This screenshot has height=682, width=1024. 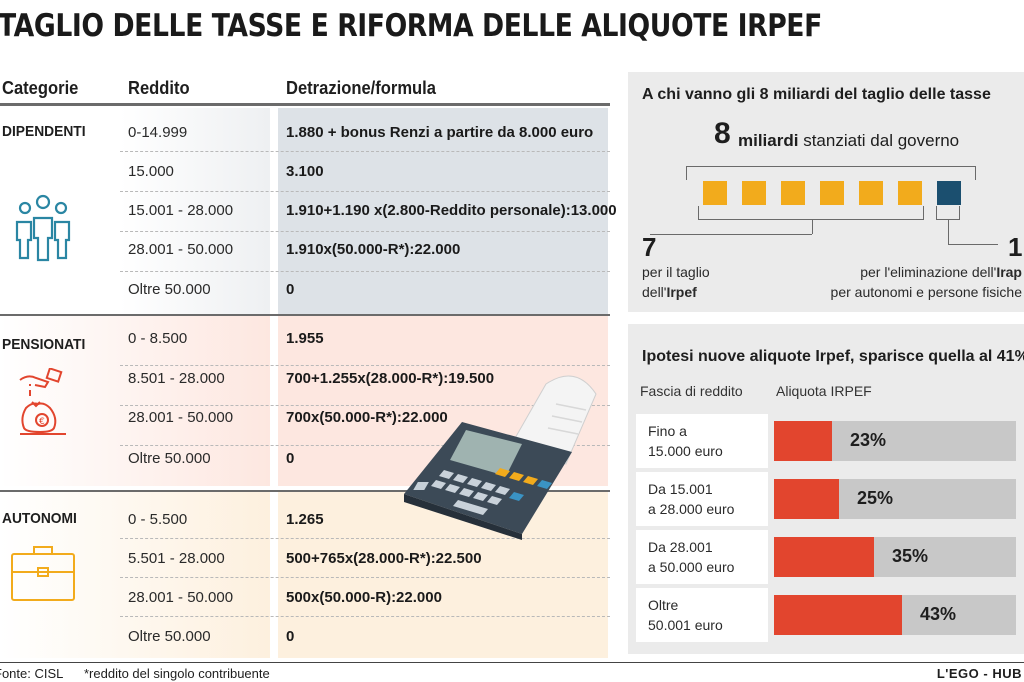 What do you see at coordinates (290, 289) in the screenshot?
I see `formula-cell: 0` at bounding box center [290, 289].